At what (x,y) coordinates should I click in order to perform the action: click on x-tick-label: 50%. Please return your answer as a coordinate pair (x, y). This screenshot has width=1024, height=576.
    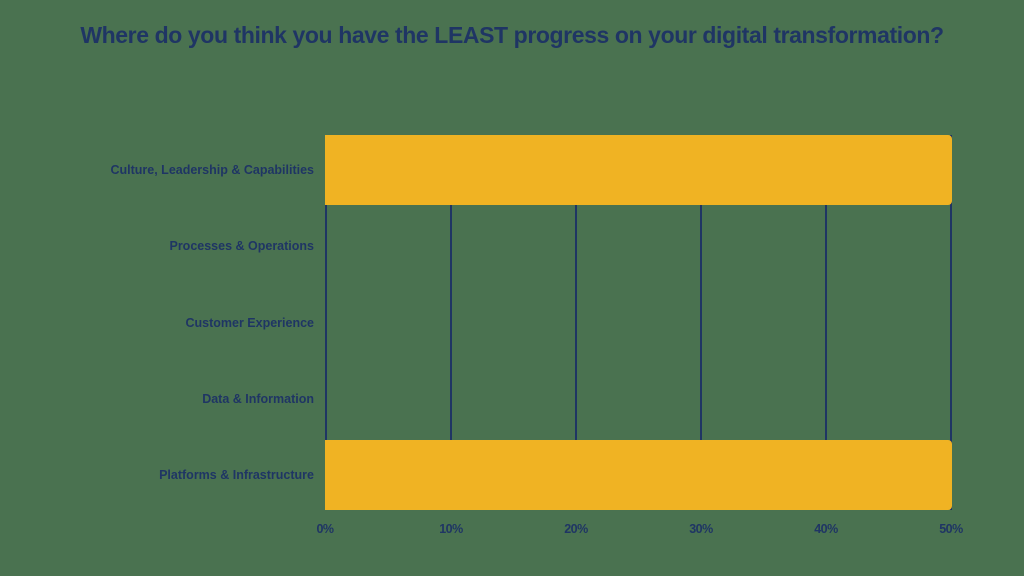
    Looking at the image, I should click on (951, 529).